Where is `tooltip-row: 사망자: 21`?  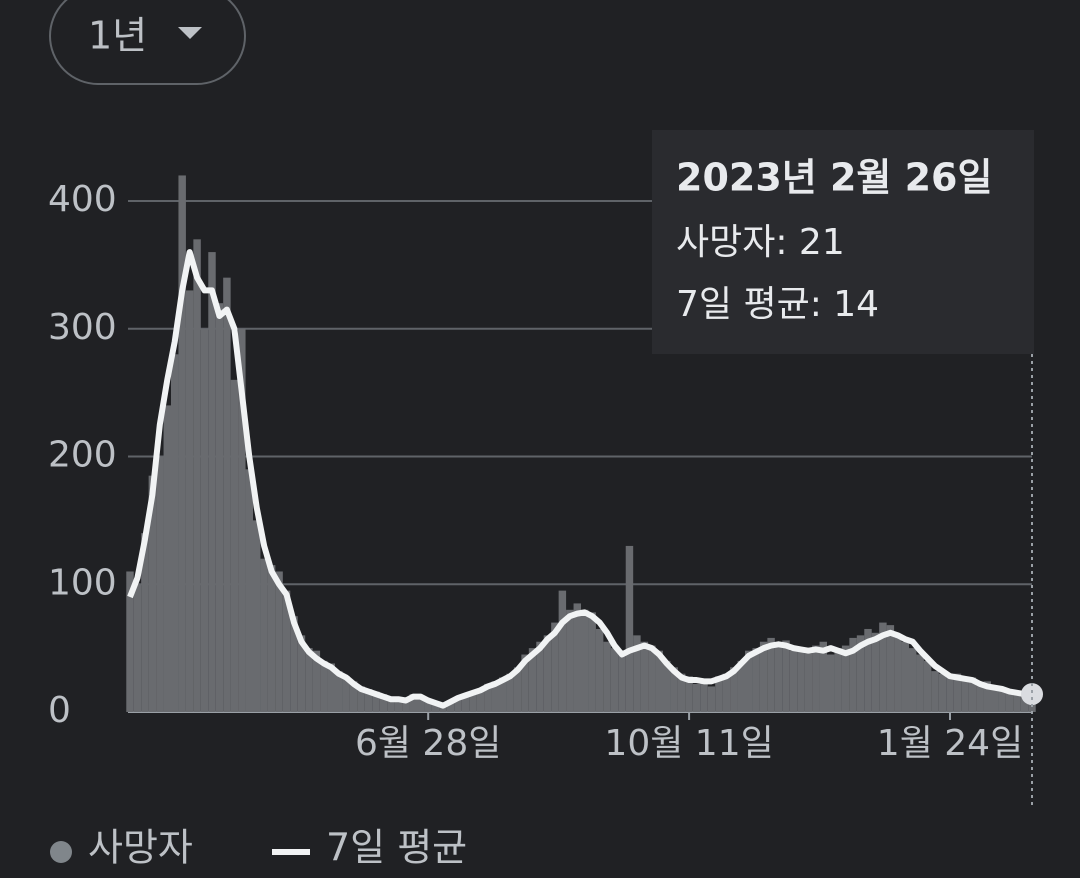 tooltip-row: 사망자: 21 is located at coordinates (760, 242).